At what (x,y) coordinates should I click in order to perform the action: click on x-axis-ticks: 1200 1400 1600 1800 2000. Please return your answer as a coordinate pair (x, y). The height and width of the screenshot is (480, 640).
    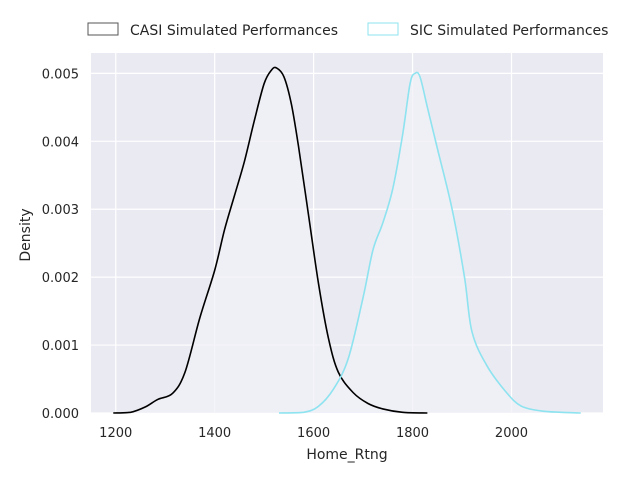
    Looking at the image, I should click on (313, 433).